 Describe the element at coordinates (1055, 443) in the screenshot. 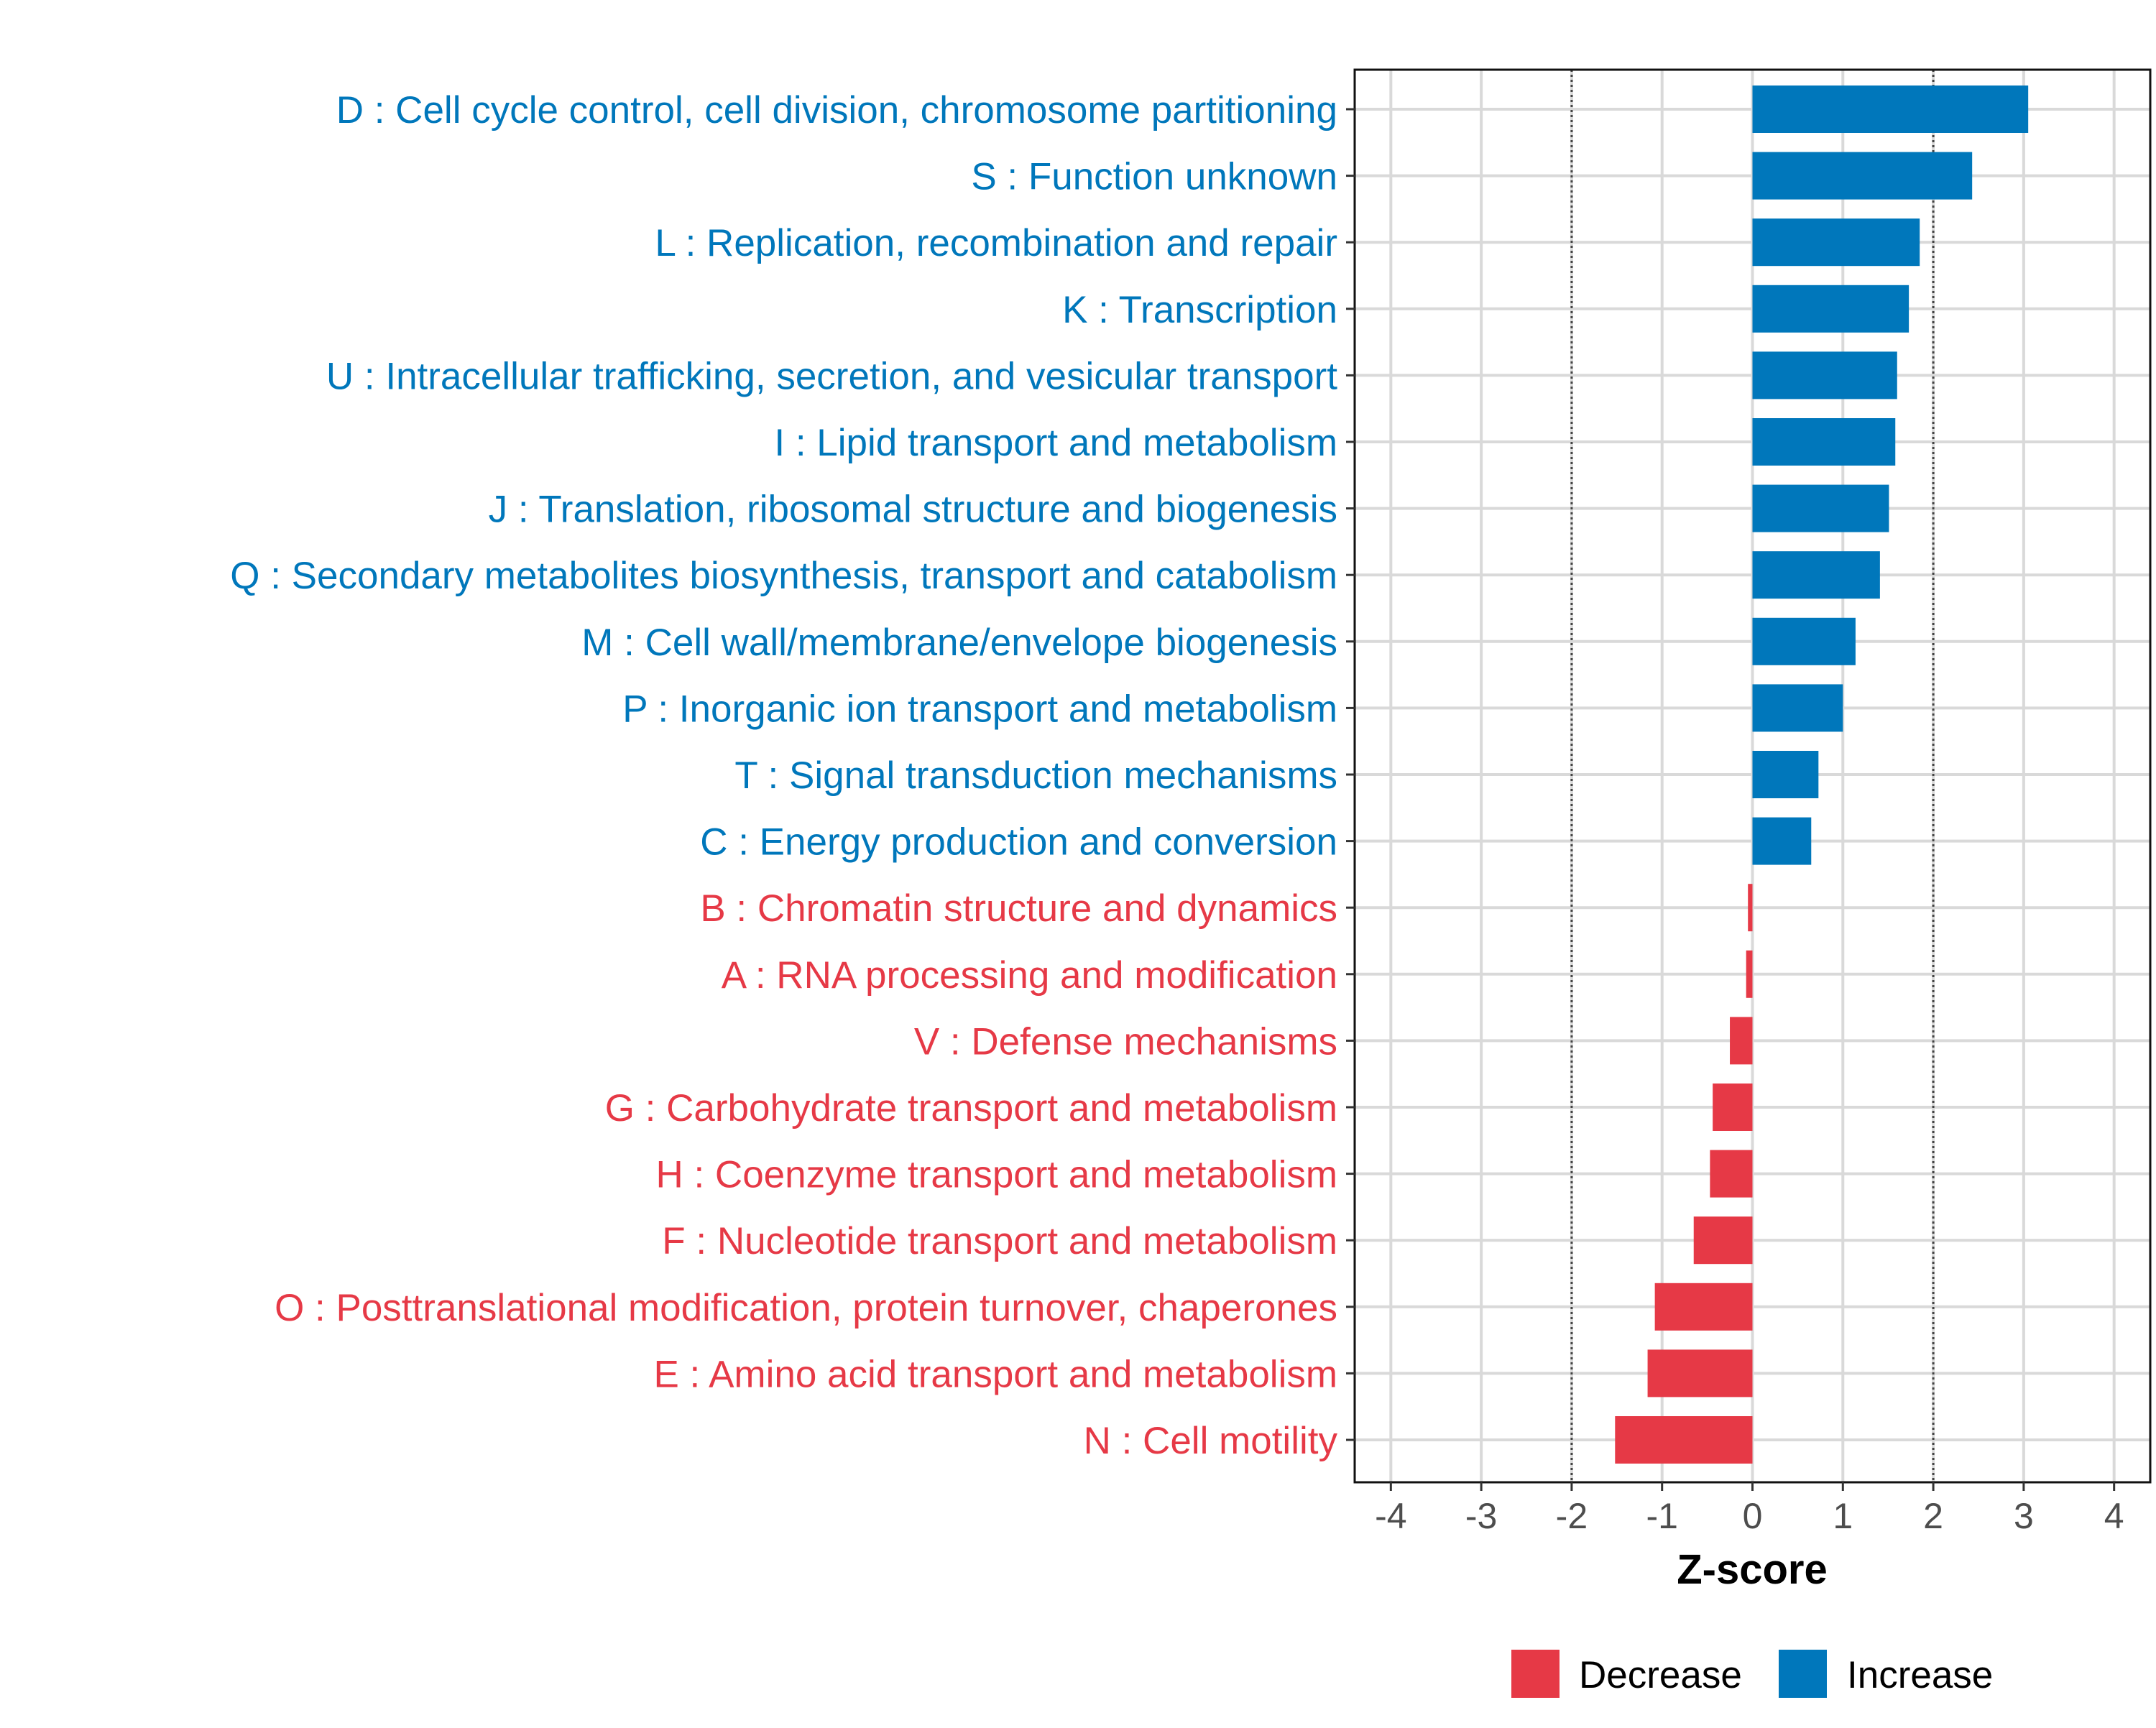

I see `y-tick-label: I : Lipid transport and metabolism` at that location.